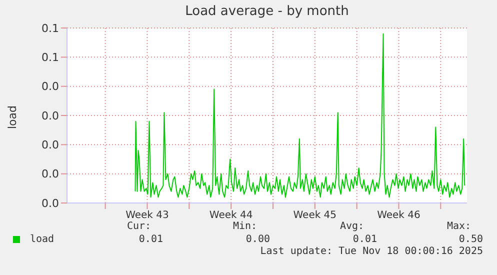 The height and width of the screenshot is (275, 497). Describe the element at coordinates (245, 226) in the screenshot. I see `text: Min:` at that location.